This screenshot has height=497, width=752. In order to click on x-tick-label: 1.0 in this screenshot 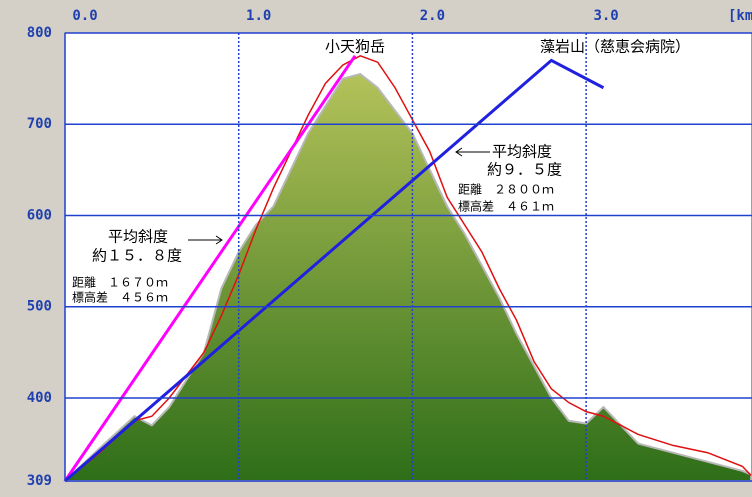, I will do `click(258, 16)`.